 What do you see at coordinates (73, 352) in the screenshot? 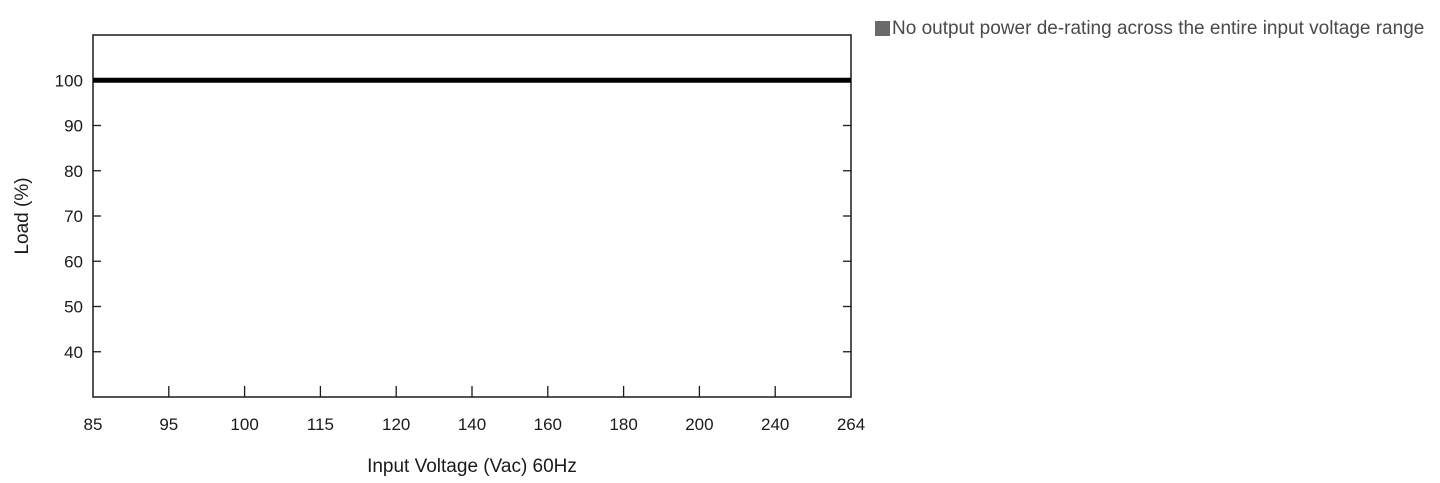
I see `y-tick-label: 40` at bounding box center [73, 352].